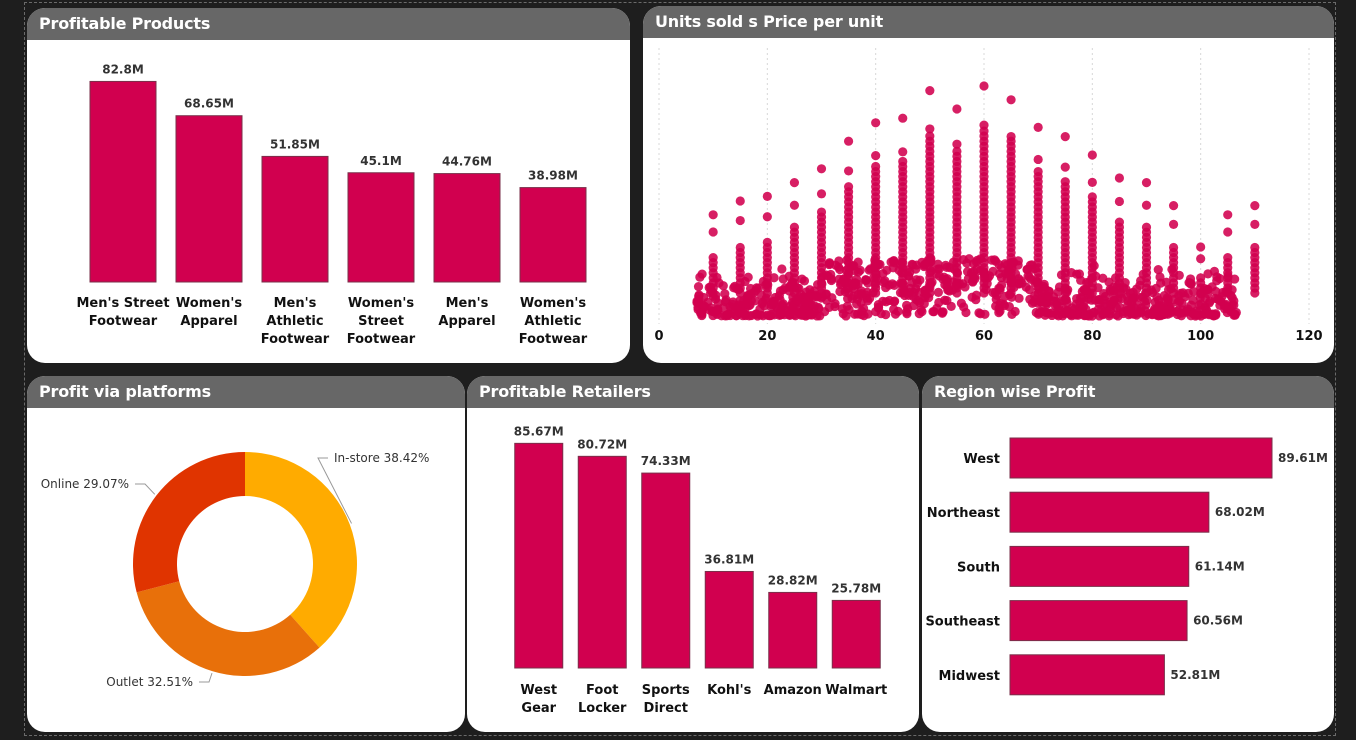 Image resolution: width=1356 pixels, height=740 pixels. What do you see at coordinates (1240, 512) in the screenshot?
I see `data-label: 68.02M` at bounding box center [1240, 512].